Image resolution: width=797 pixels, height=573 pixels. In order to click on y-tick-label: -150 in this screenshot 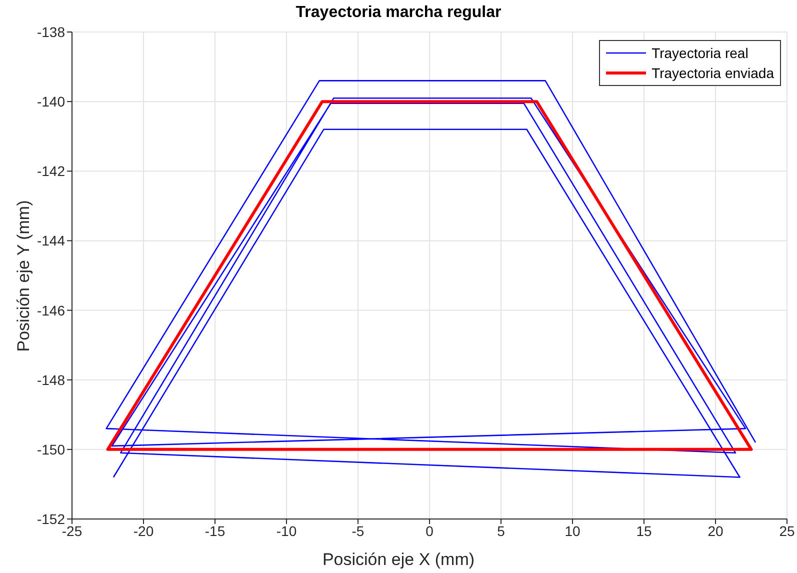, I will do `click(51, 449)`.